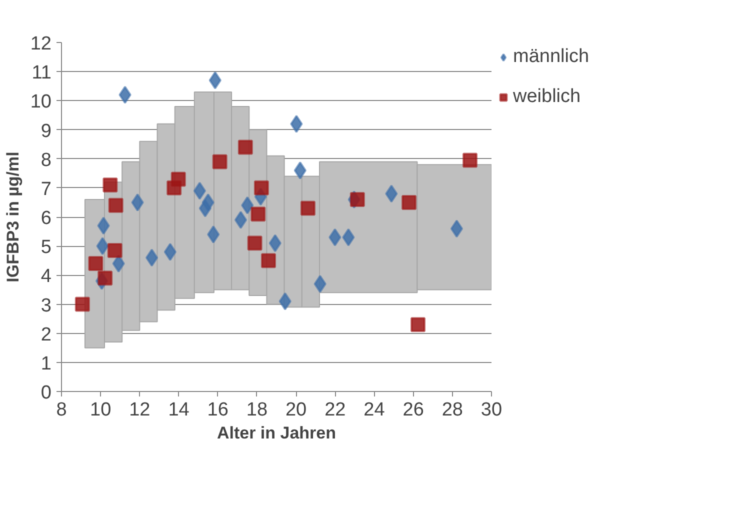 This screenshot has height=506, width=756. I want to click on y-tick-label: 2, so click(46, 335).